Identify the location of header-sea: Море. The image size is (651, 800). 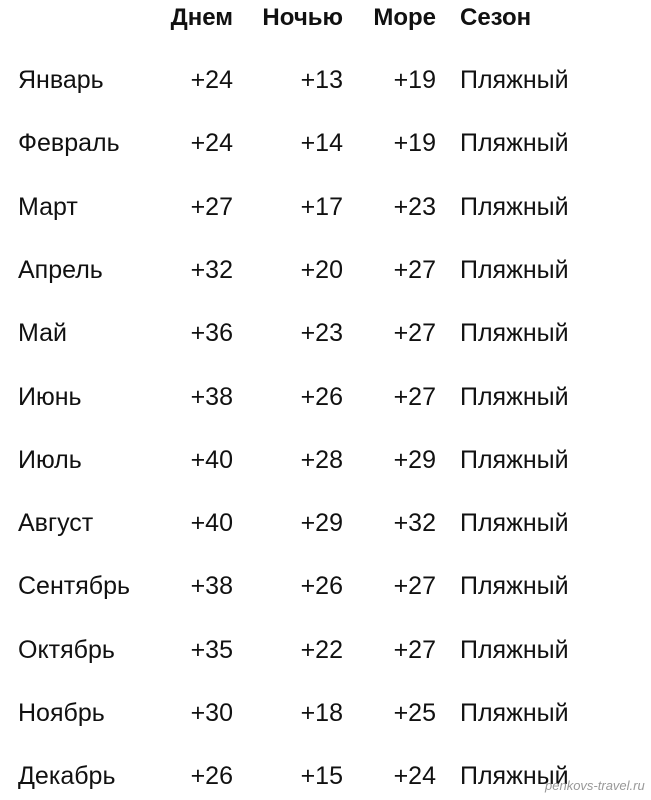
(404, 17).